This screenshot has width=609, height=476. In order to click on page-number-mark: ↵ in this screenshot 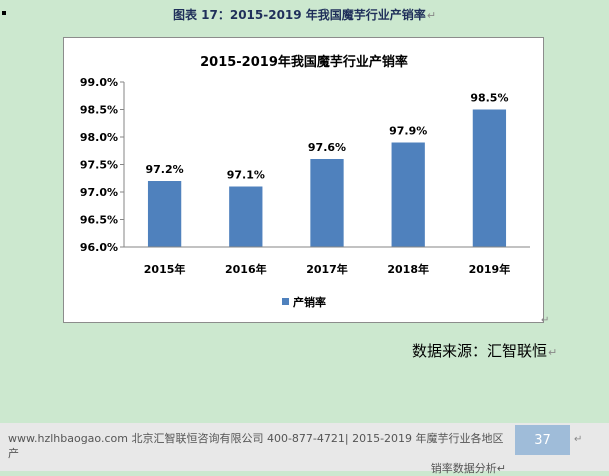, I will do `click(578, 439)`.